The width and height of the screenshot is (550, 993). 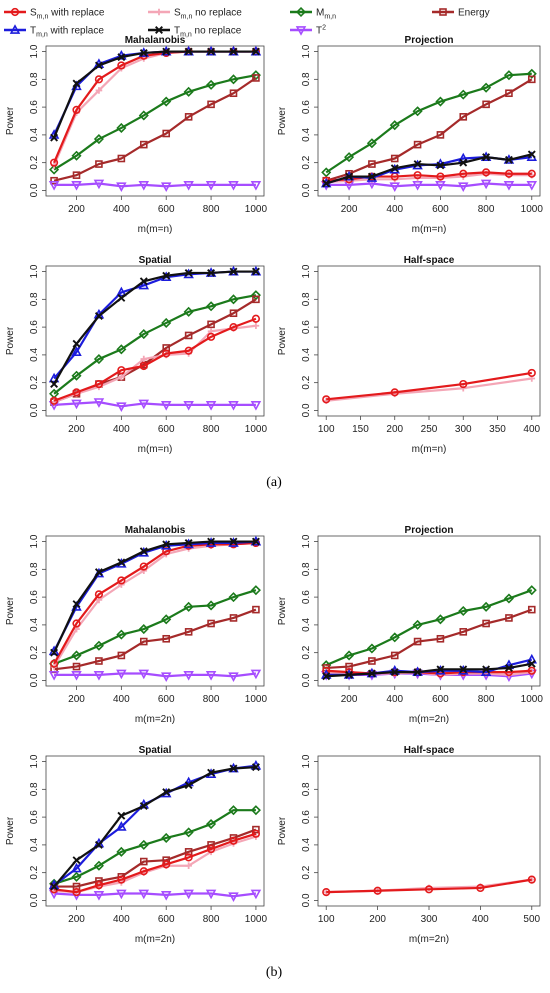 I want to click on legend-marker, so click(x=15, y=12).